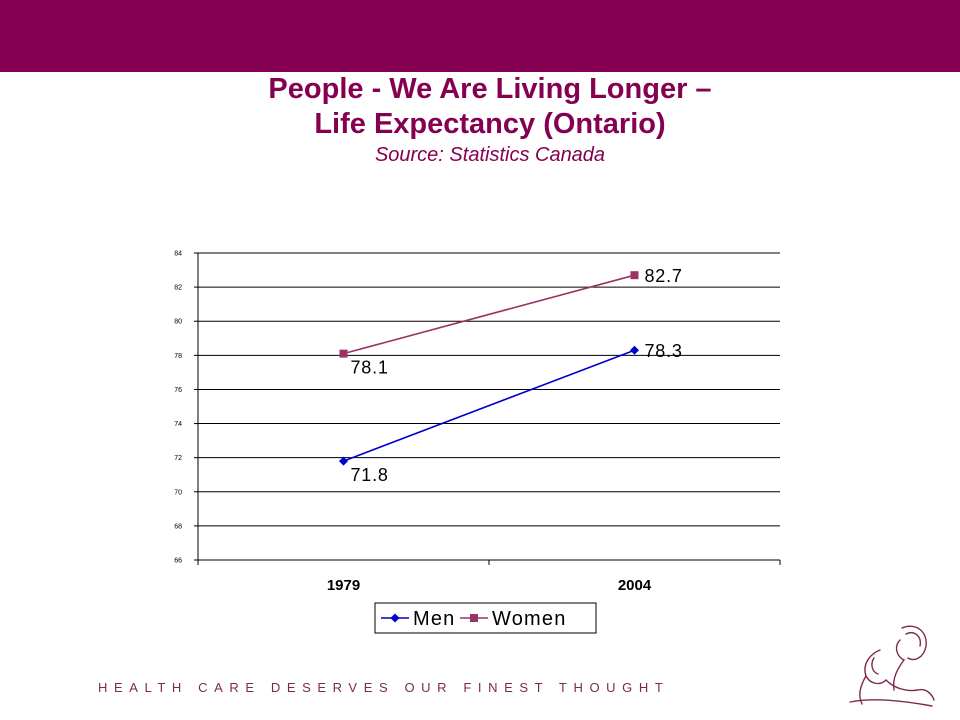 The width and height of the screenshot is (960, 720). What do you see at coordinates (178, 561) in the screenshot?
I see `y-tick-label: 66` at bounding box center [178, 561].